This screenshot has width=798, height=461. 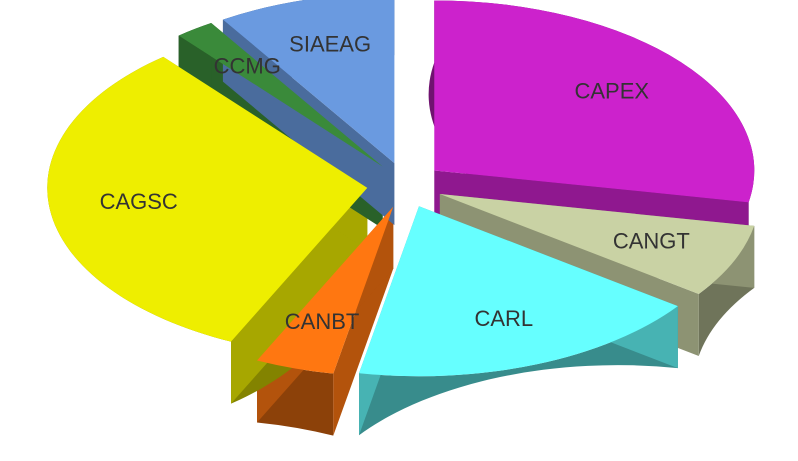 I want to click on slice-label: CCMG, so click(x=247, y=65).